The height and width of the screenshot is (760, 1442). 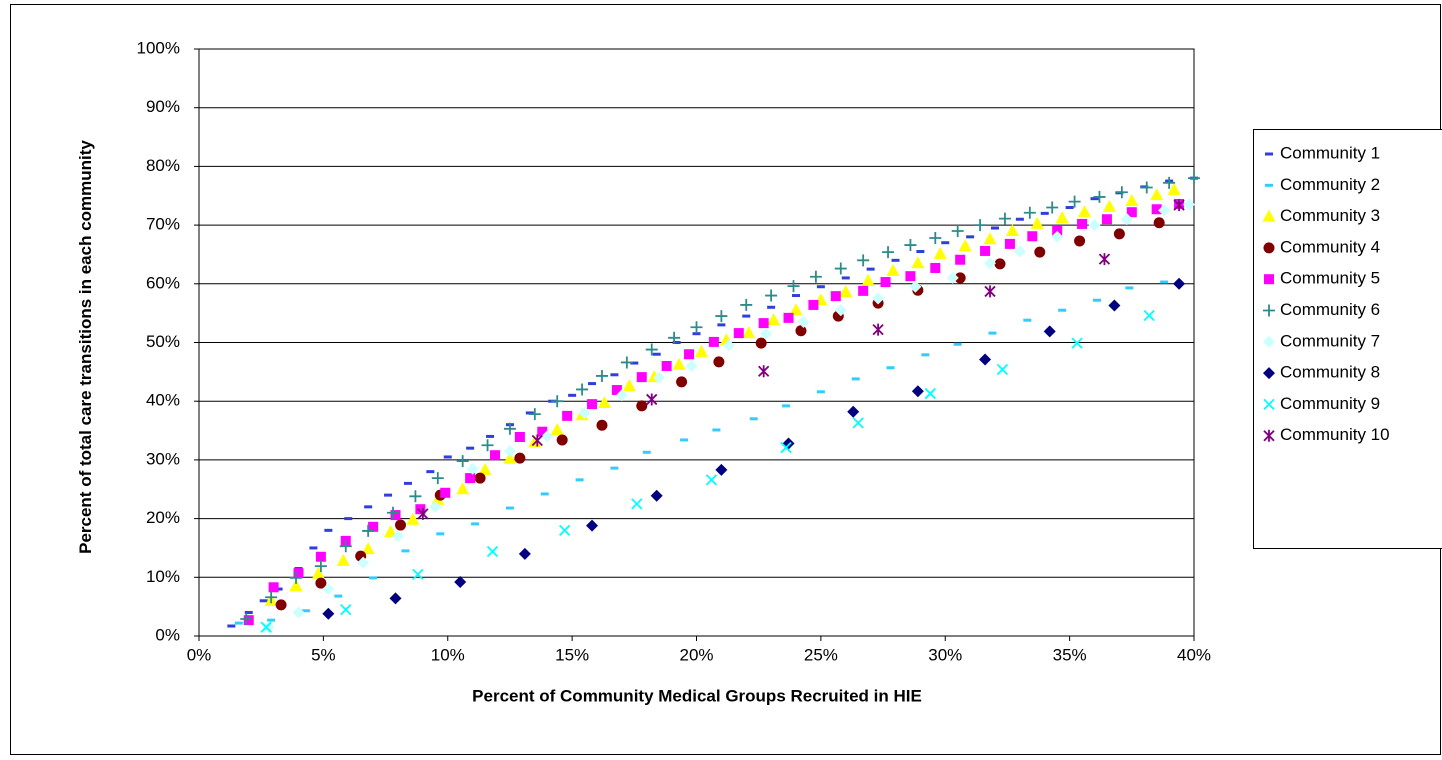 I want to click on legend-label: Community 6, so click(x=1330, y=309).